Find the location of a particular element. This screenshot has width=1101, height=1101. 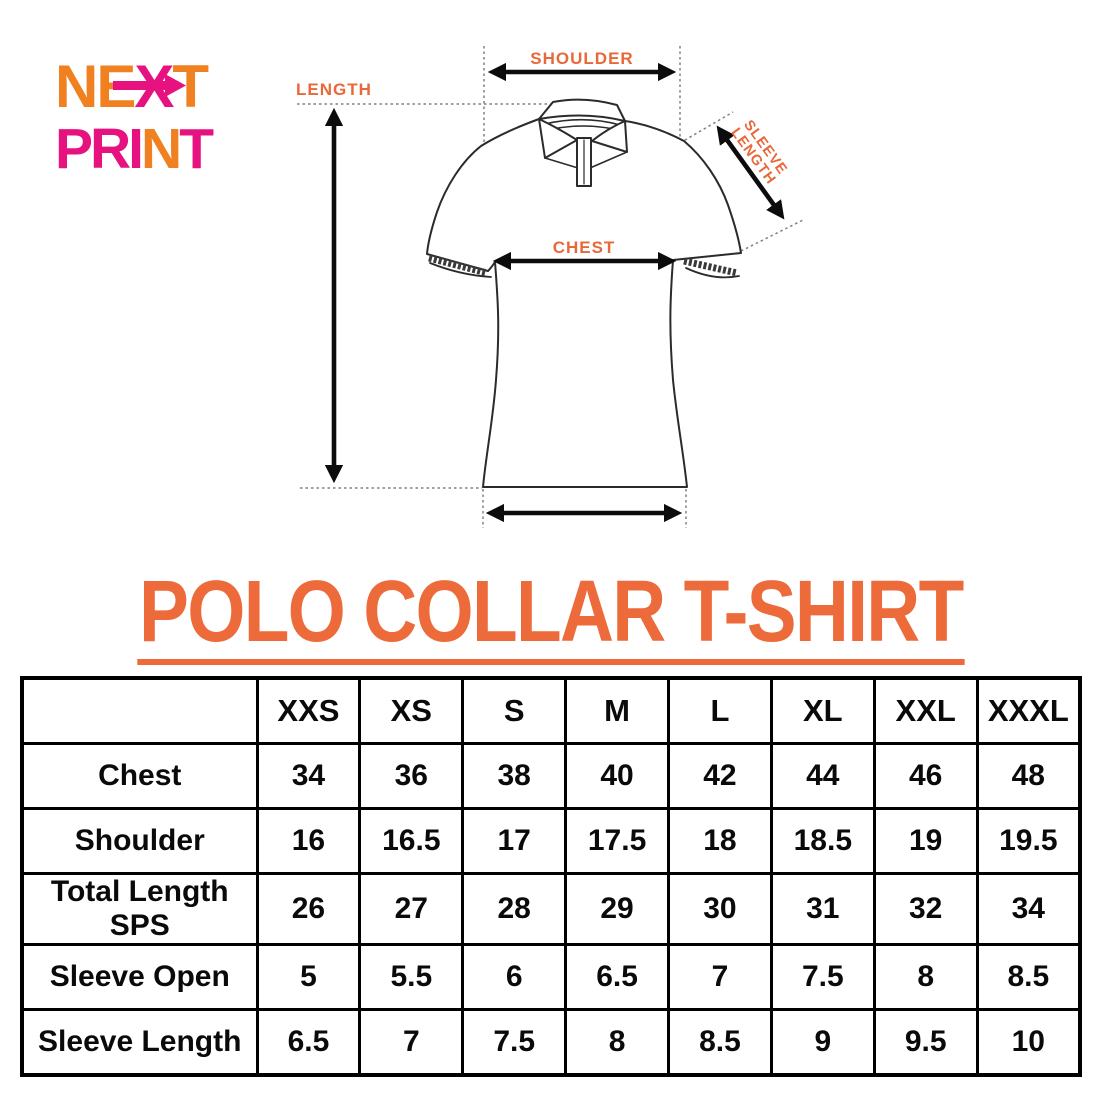

polo-shirt-drawing is located at coordinates (584, 293).